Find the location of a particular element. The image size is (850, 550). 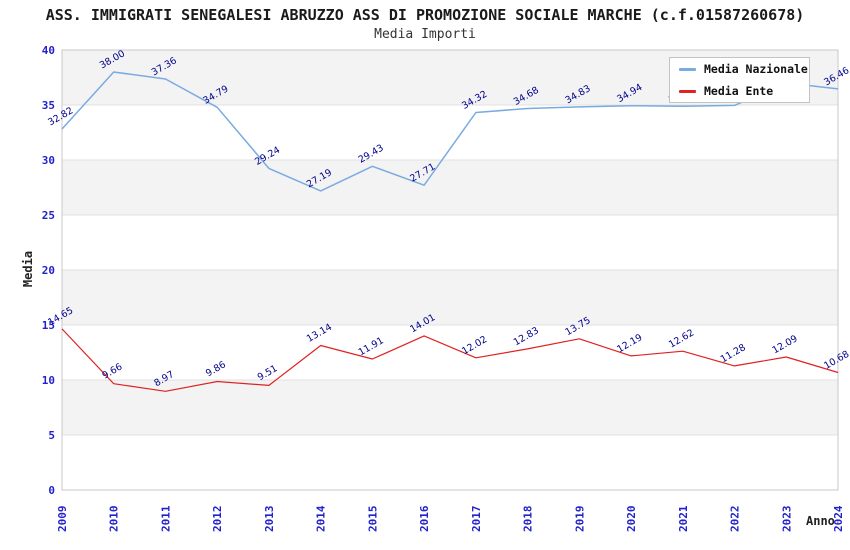

x-axis-title: Anno is located at coordinates (820, 521).